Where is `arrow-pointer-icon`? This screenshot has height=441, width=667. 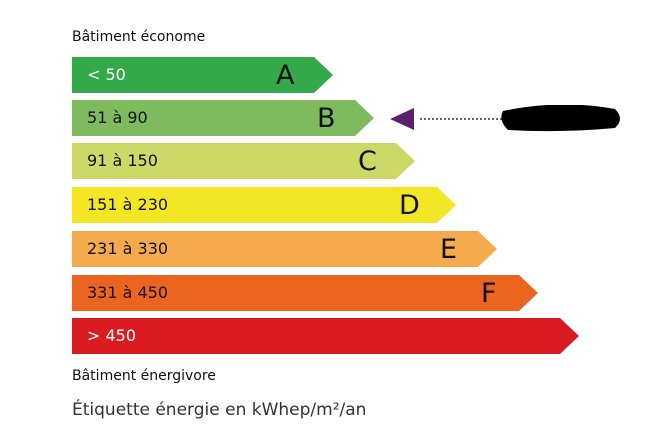 arrow-pointer-icon is located at coordinates (402, 119).